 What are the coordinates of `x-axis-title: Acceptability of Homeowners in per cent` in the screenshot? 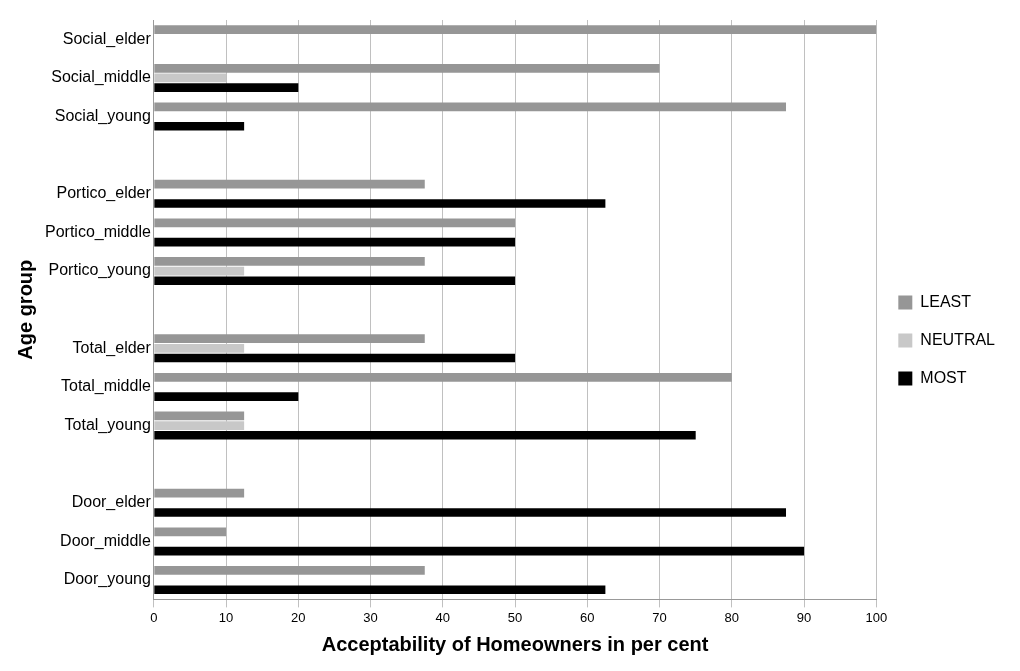 It's located at (515, 643).